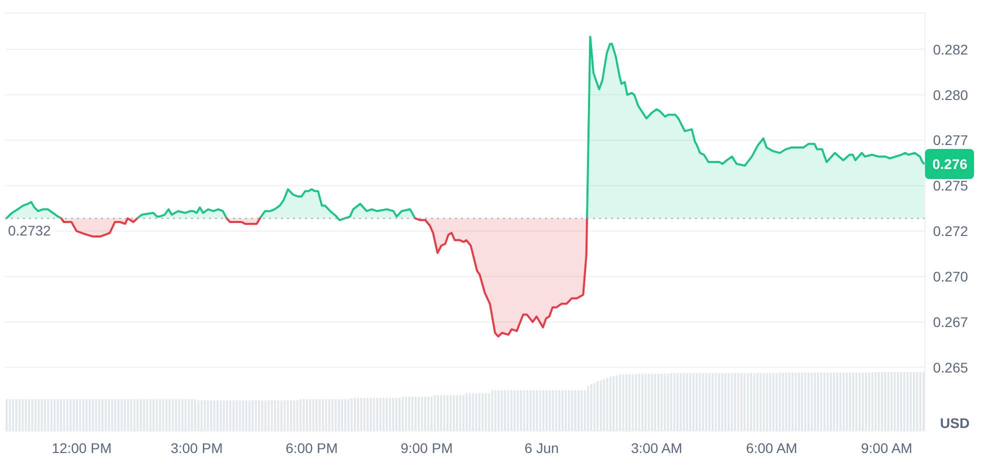  Describe the element at coordinates (950, 186) in the screenshot. I see `y-tick-label: 0.275` at that location.